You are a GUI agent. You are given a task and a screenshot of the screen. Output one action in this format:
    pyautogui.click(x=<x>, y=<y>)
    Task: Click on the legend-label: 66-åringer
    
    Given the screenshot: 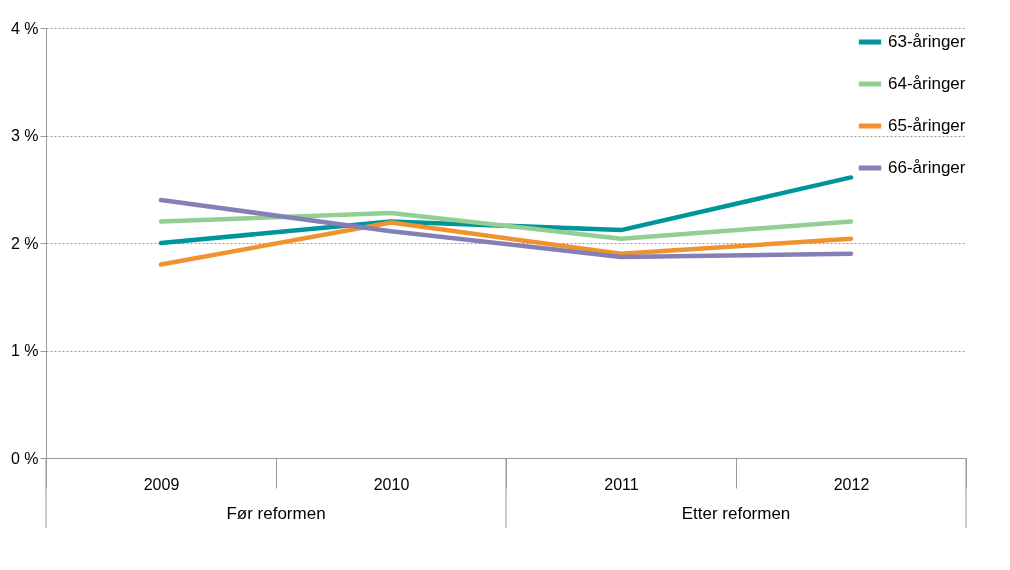 What is the action you would take?
    pyautogui.click(x=927, y=167)
    